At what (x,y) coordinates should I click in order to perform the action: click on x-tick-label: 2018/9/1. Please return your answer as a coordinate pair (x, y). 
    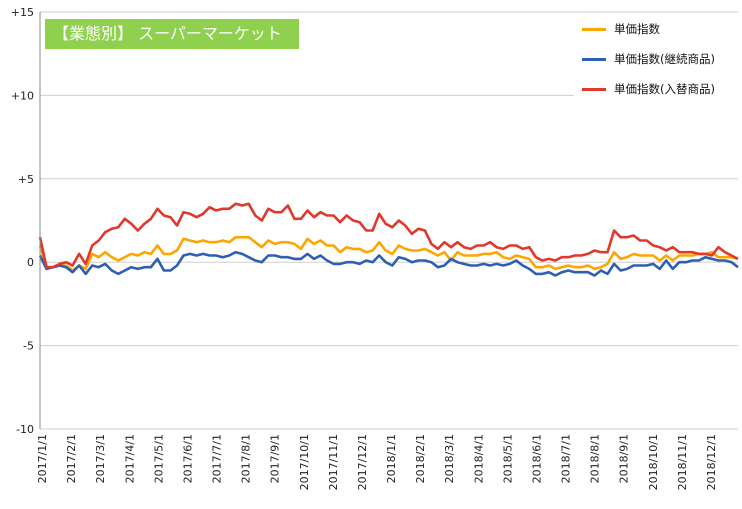
    Looking at the image, I should click on (624, 458).